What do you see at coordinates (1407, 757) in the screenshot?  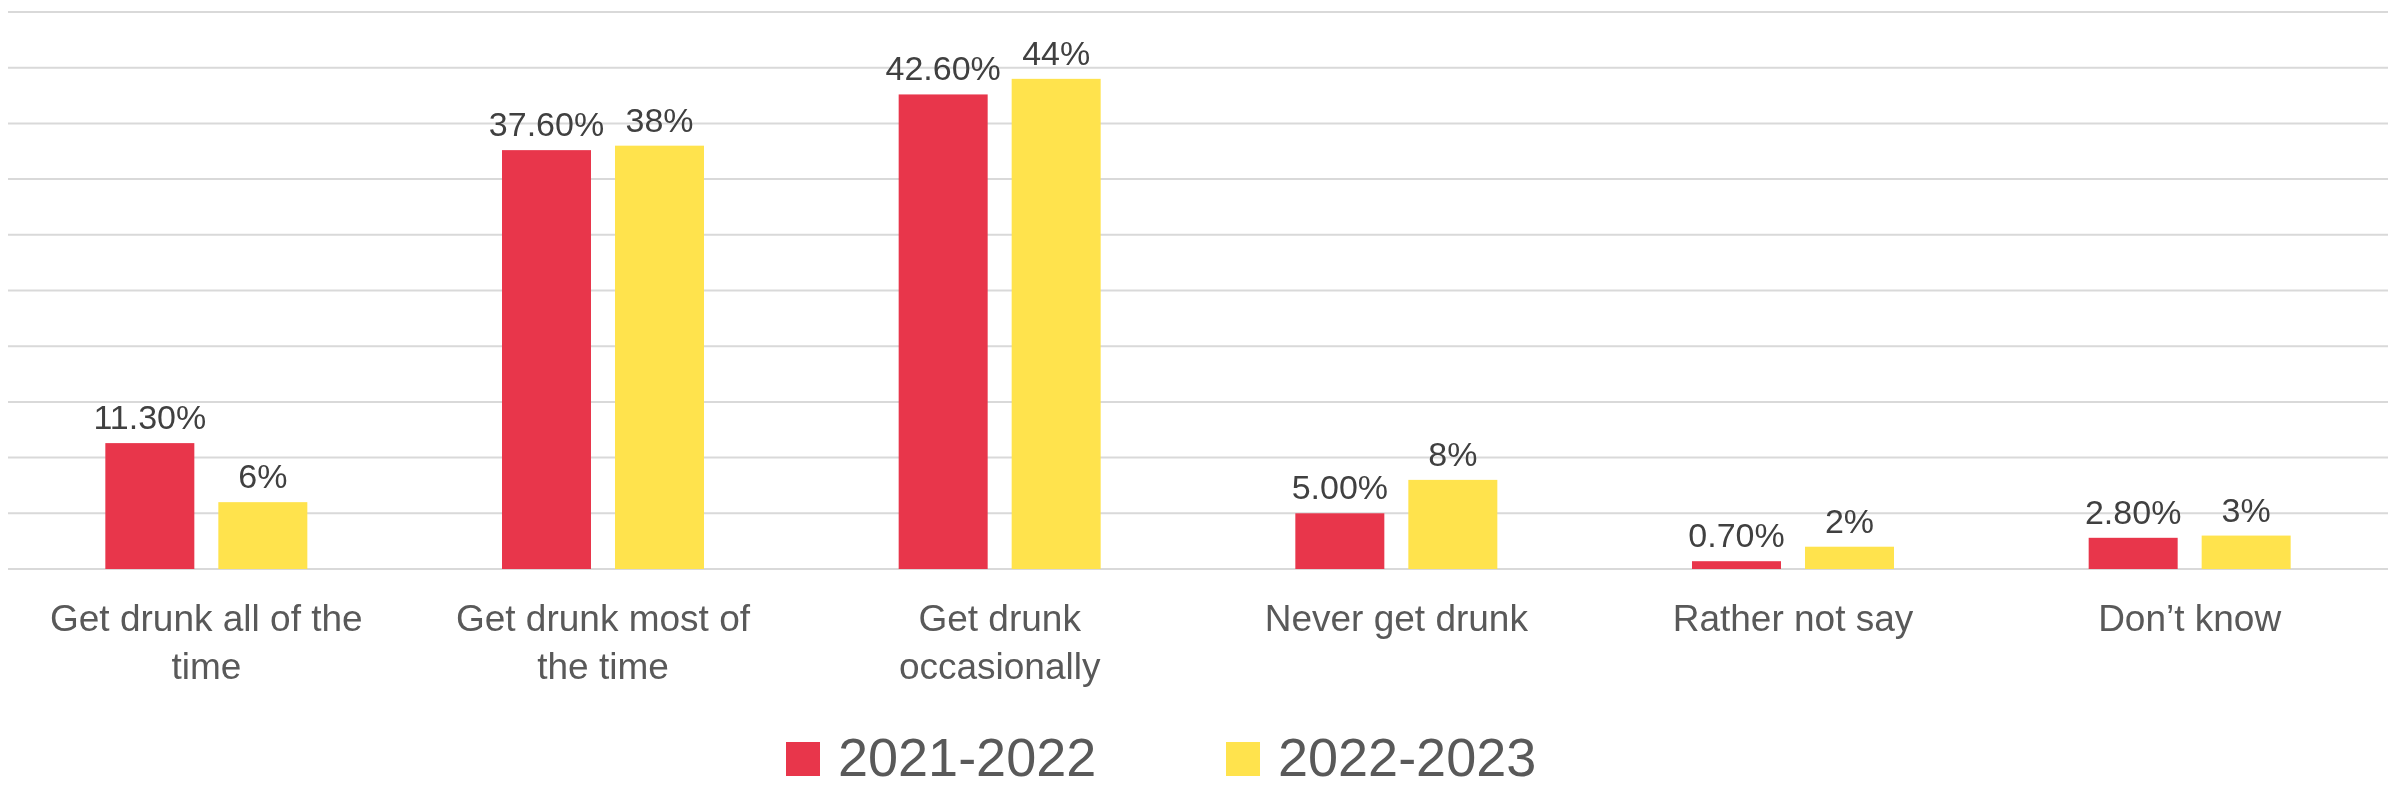 I see `legend-label: 2022-2023` at bounding box center [1407, 757].